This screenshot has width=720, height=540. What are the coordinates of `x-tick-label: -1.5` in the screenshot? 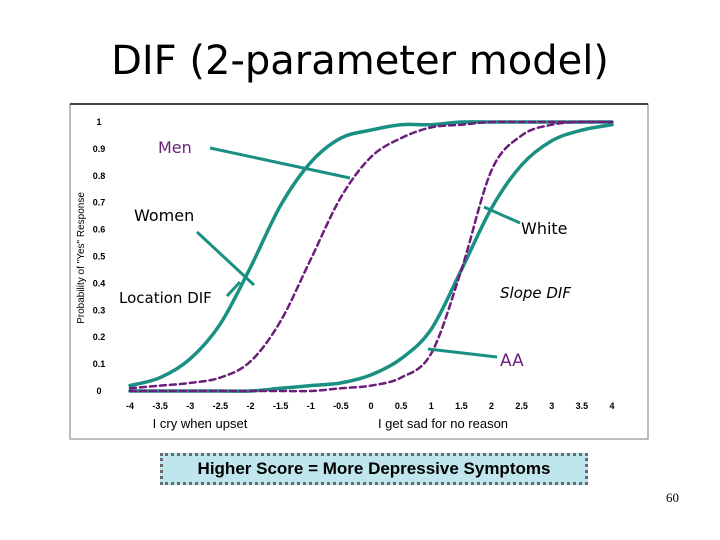 It's located at (281, 406).